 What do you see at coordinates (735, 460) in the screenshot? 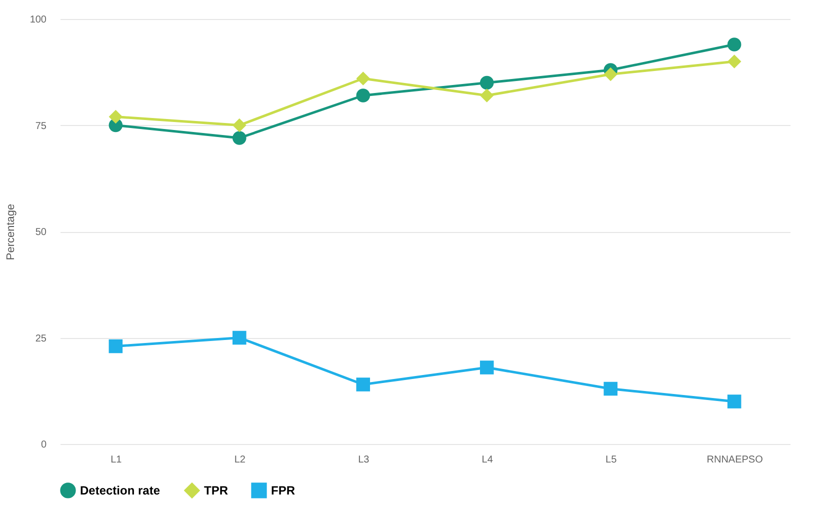
I see `x-tick-label: RNNAEPSO` at bounding box center [735, 460].